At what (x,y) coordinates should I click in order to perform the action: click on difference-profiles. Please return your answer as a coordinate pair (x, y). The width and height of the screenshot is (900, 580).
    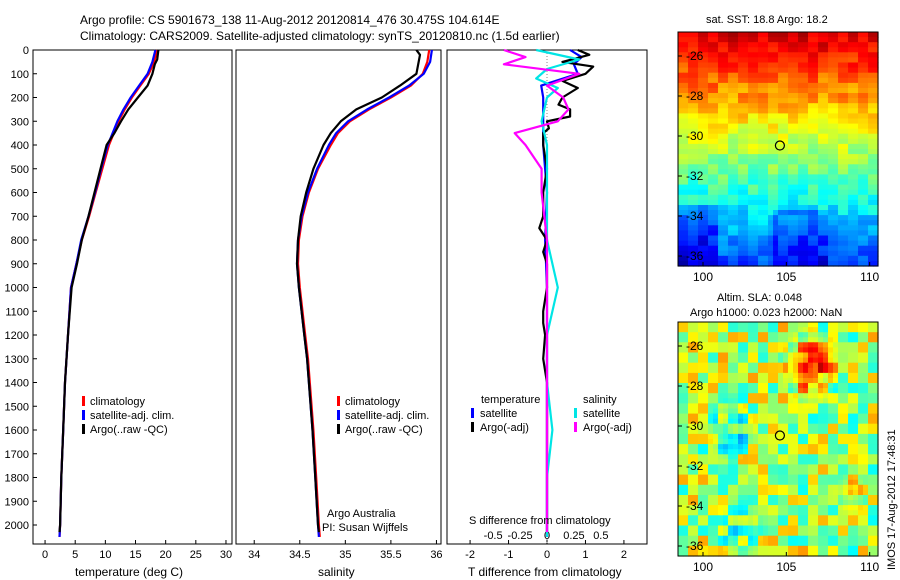
    Looking at the image, I should click on (548, 296).